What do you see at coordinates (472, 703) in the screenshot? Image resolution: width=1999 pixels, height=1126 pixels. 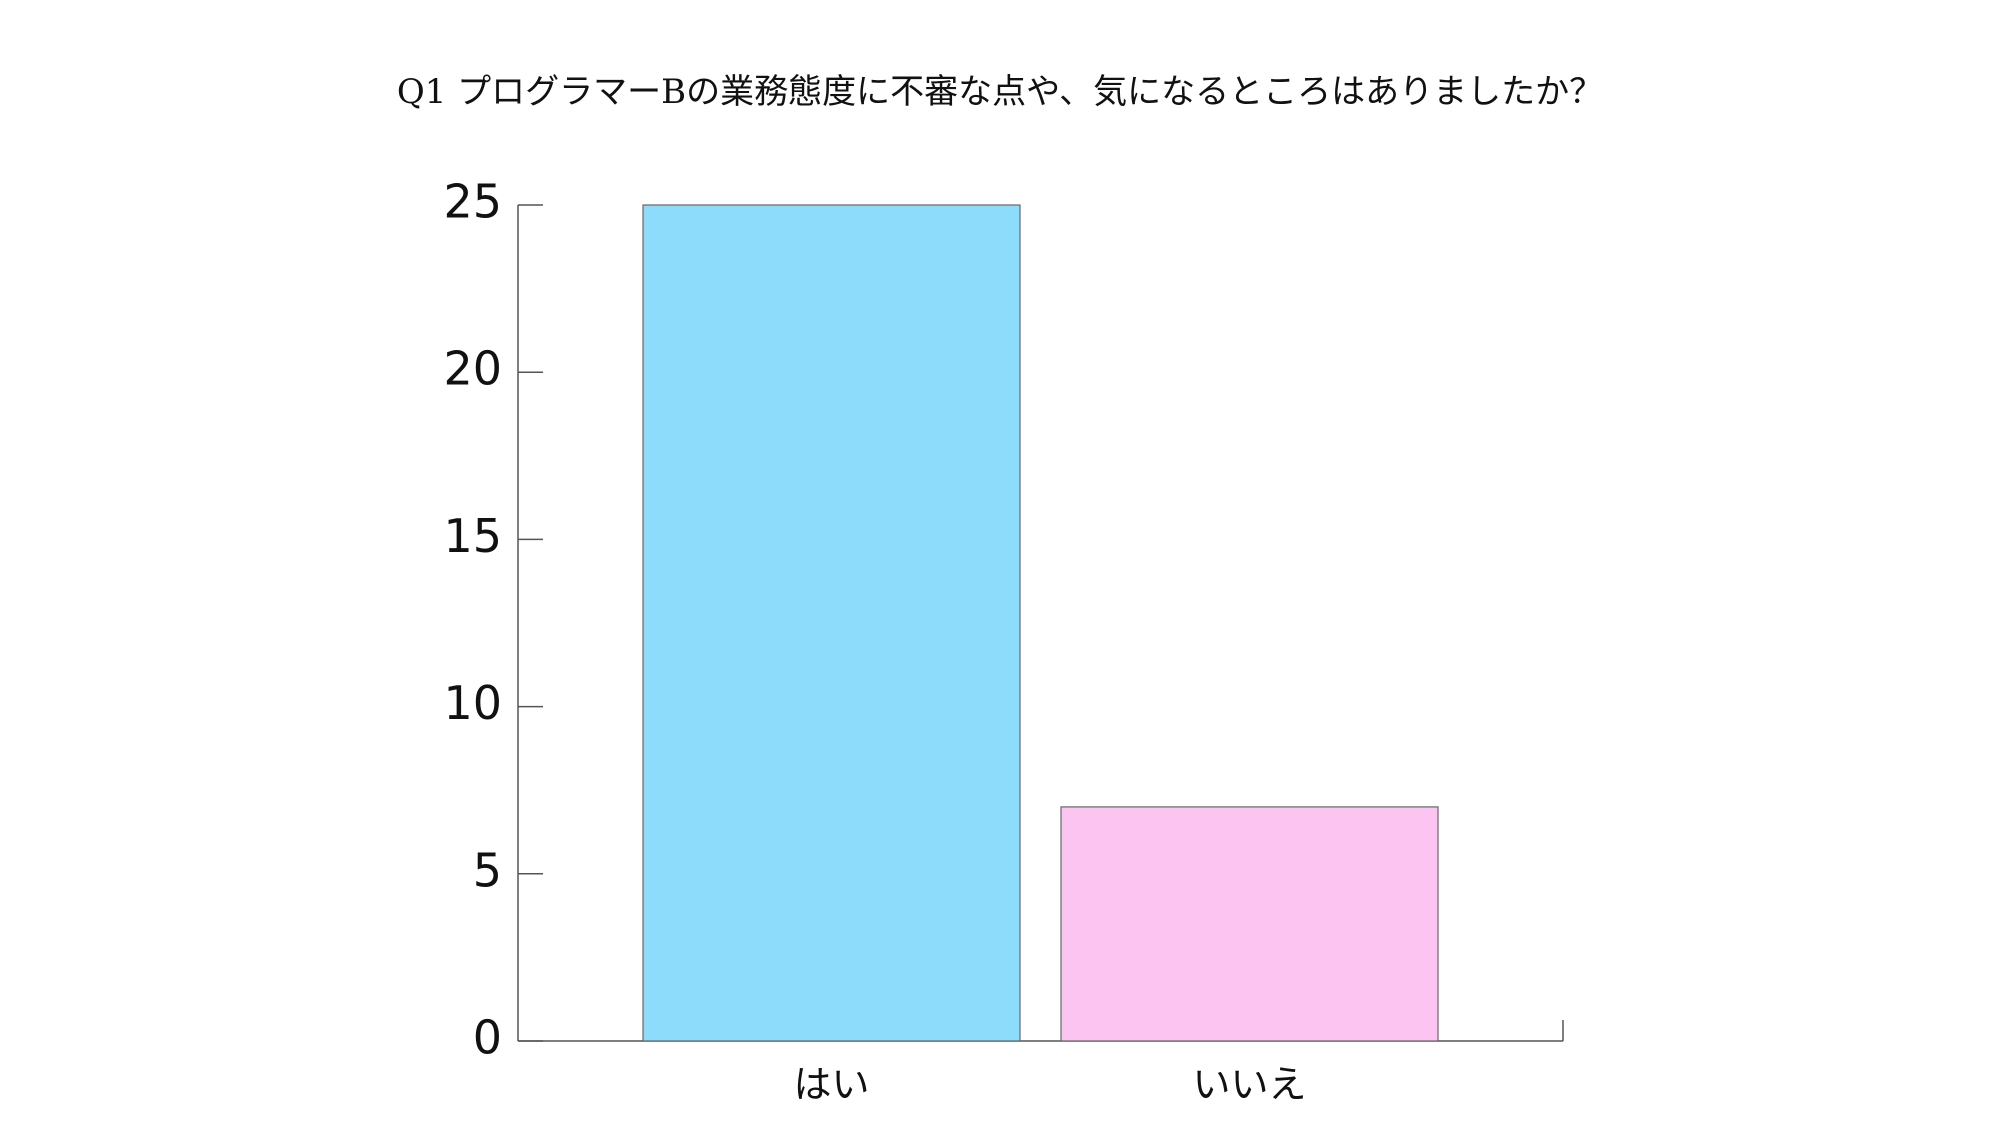 I see `y-tick-label: 10` at bounding box center [472, 703].